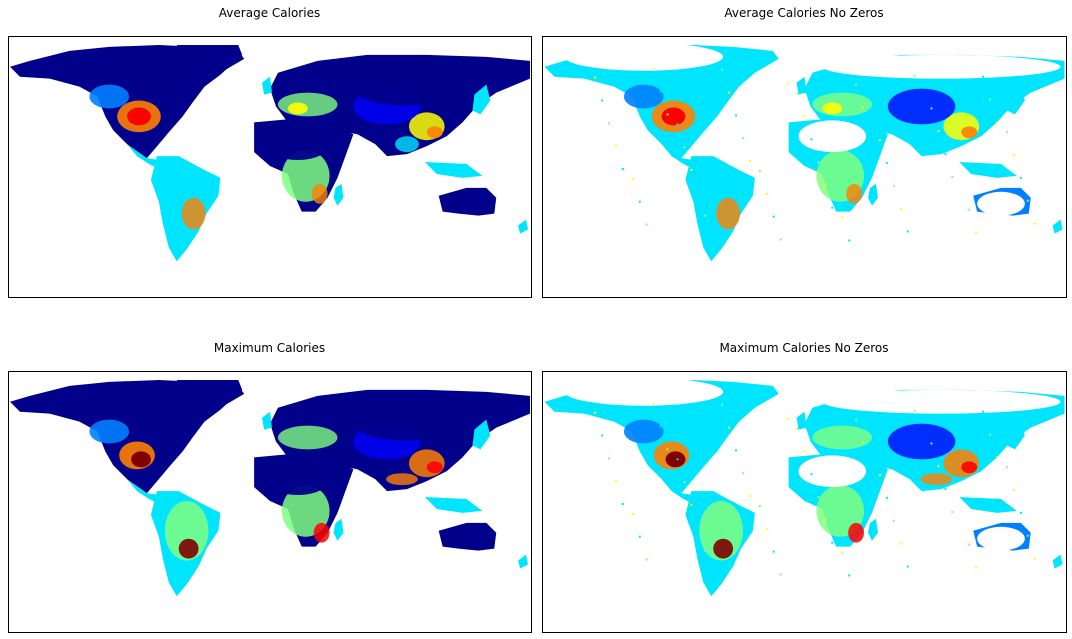 The height and width of the screenshot is (639, 1072). What do you see at coordinates (467, 201) in the screenshot?
I see `landmass-australia` at bounding box center [467, 201].